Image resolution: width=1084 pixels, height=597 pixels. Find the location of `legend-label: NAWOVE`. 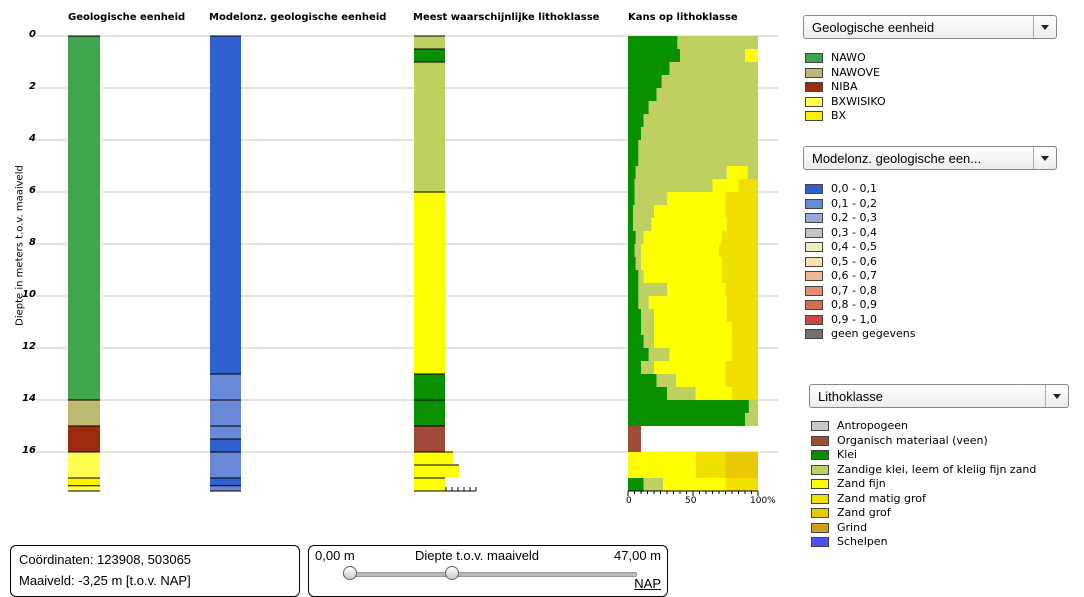

legend-label: NAWOVE is located at coordinates (855, 72).